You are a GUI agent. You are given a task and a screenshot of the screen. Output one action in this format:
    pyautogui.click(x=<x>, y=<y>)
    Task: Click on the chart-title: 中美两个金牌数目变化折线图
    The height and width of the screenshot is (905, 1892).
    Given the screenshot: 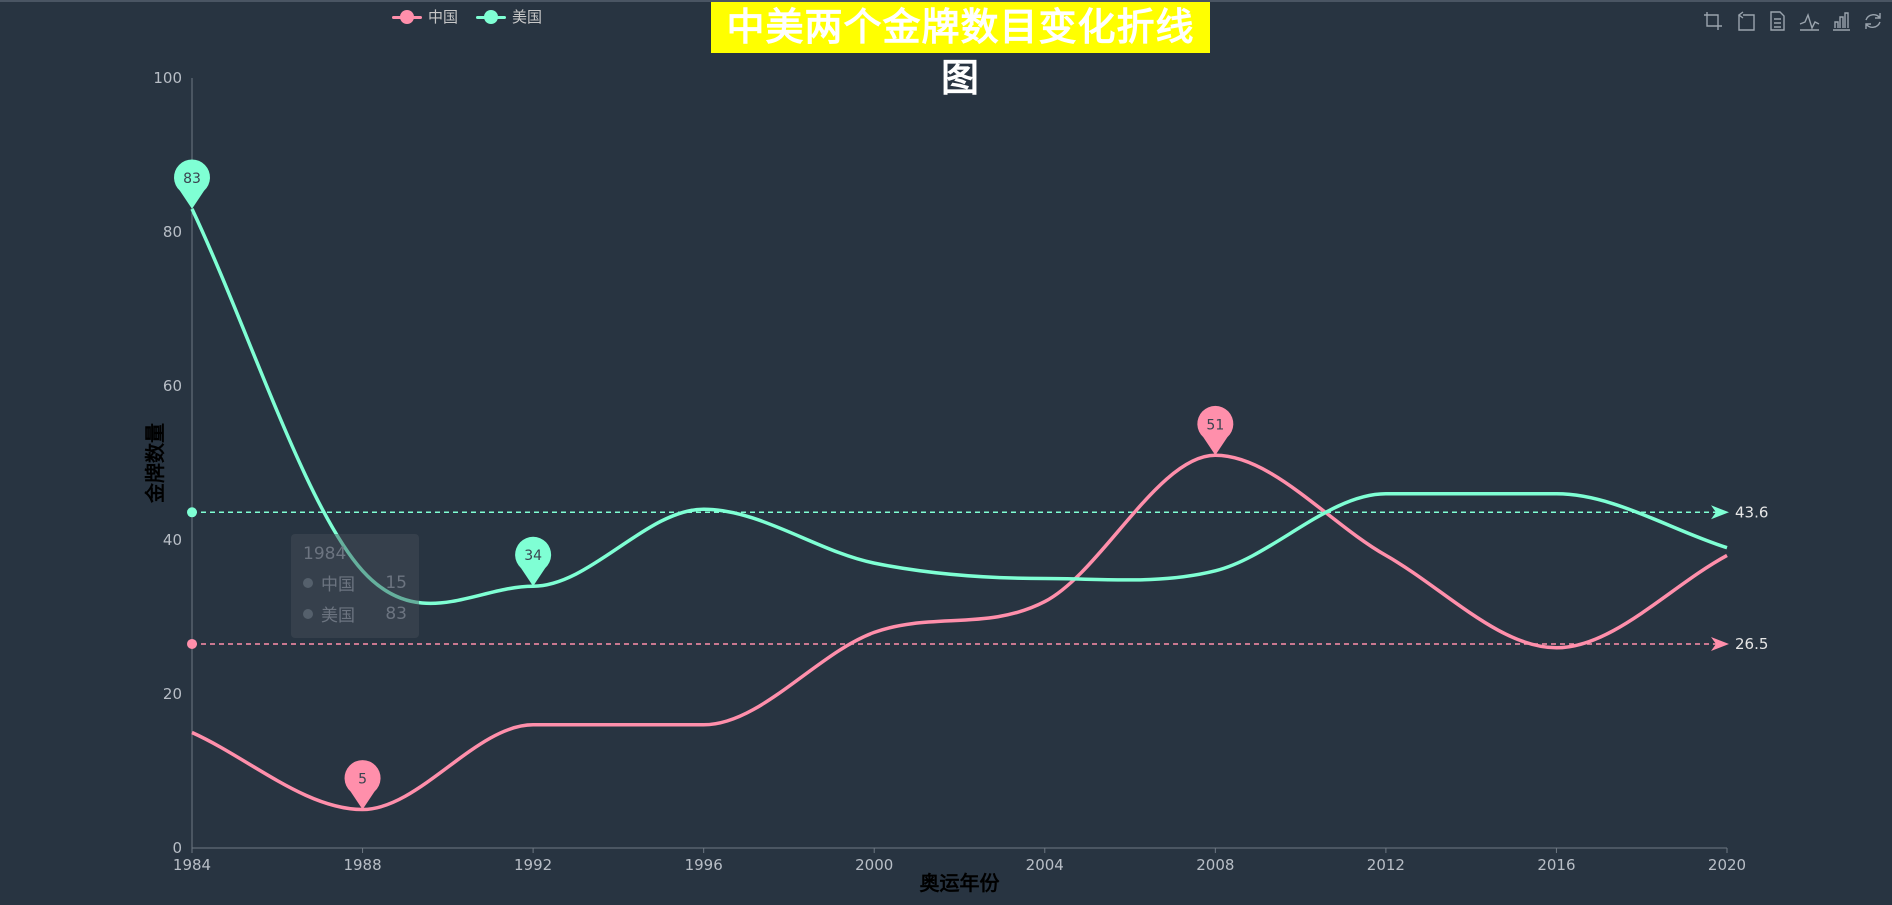 What is the action you would take?
    pyautogui.click(x=960, y=51)
    